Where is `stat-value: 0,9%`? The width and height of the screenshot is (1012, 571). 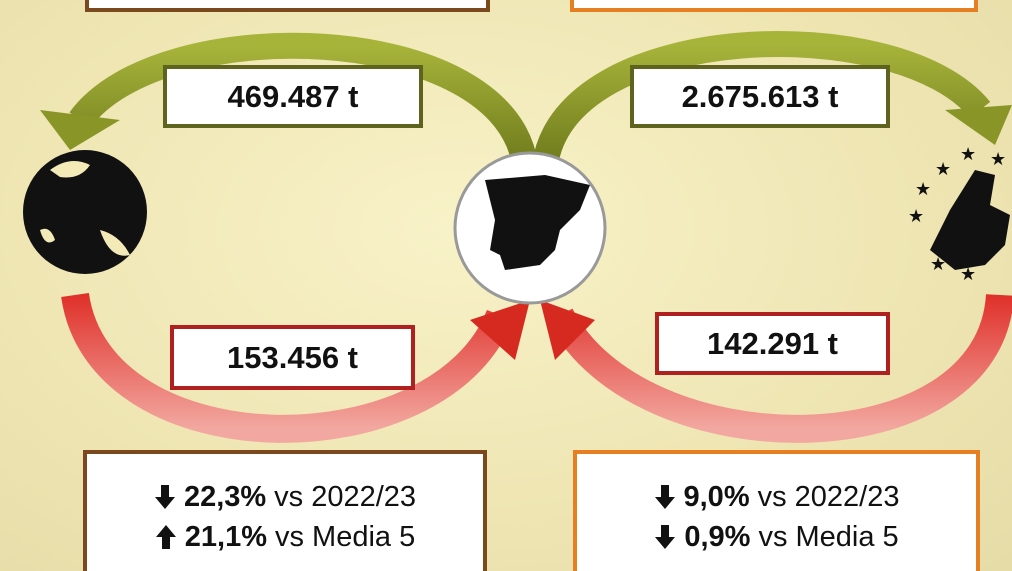 stat-value: 0,9% is located at coordinates (717, 537).